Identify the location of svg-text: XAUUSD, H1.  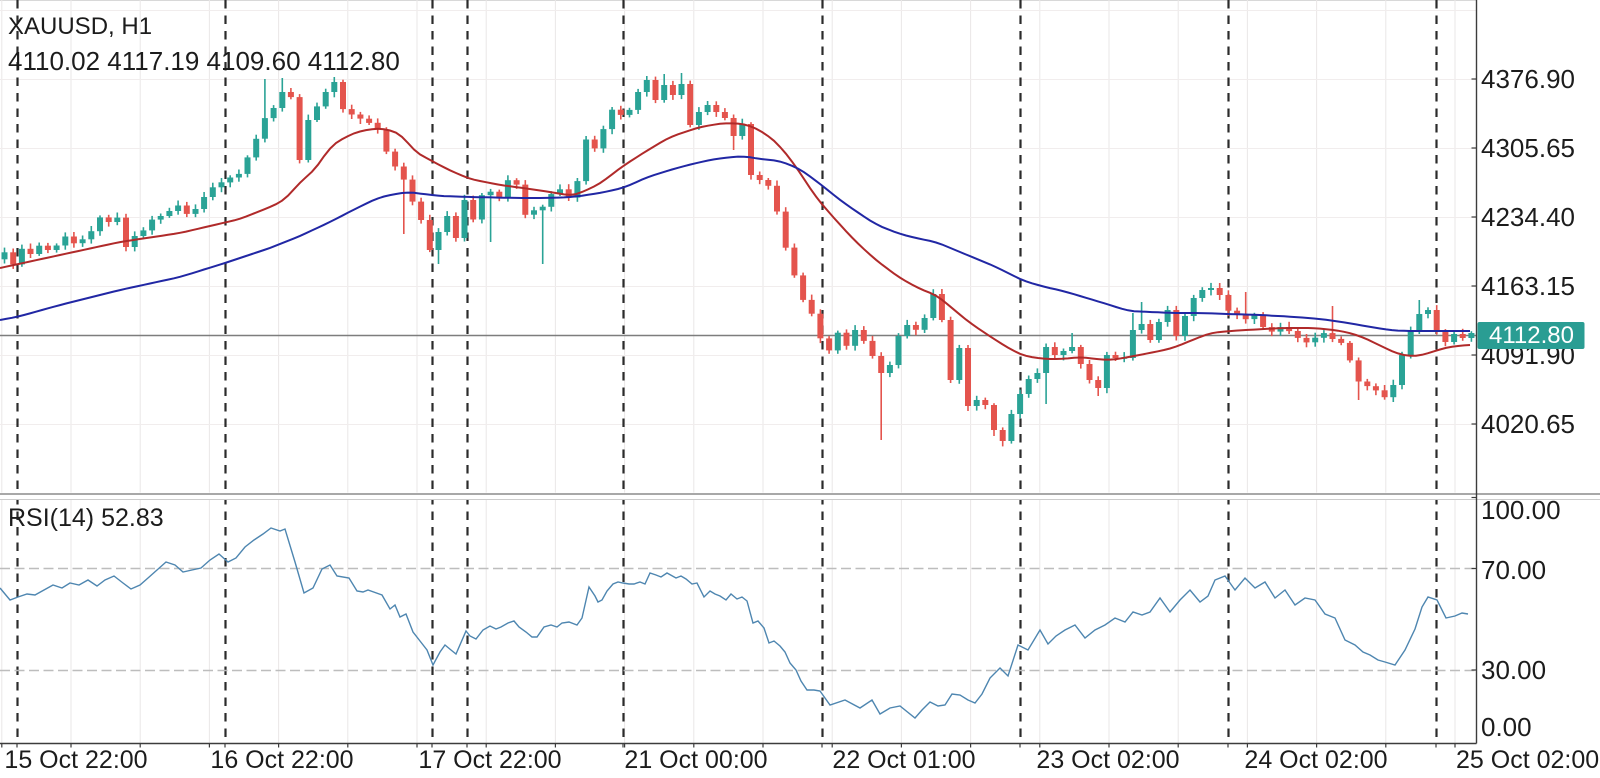
(80, 26).